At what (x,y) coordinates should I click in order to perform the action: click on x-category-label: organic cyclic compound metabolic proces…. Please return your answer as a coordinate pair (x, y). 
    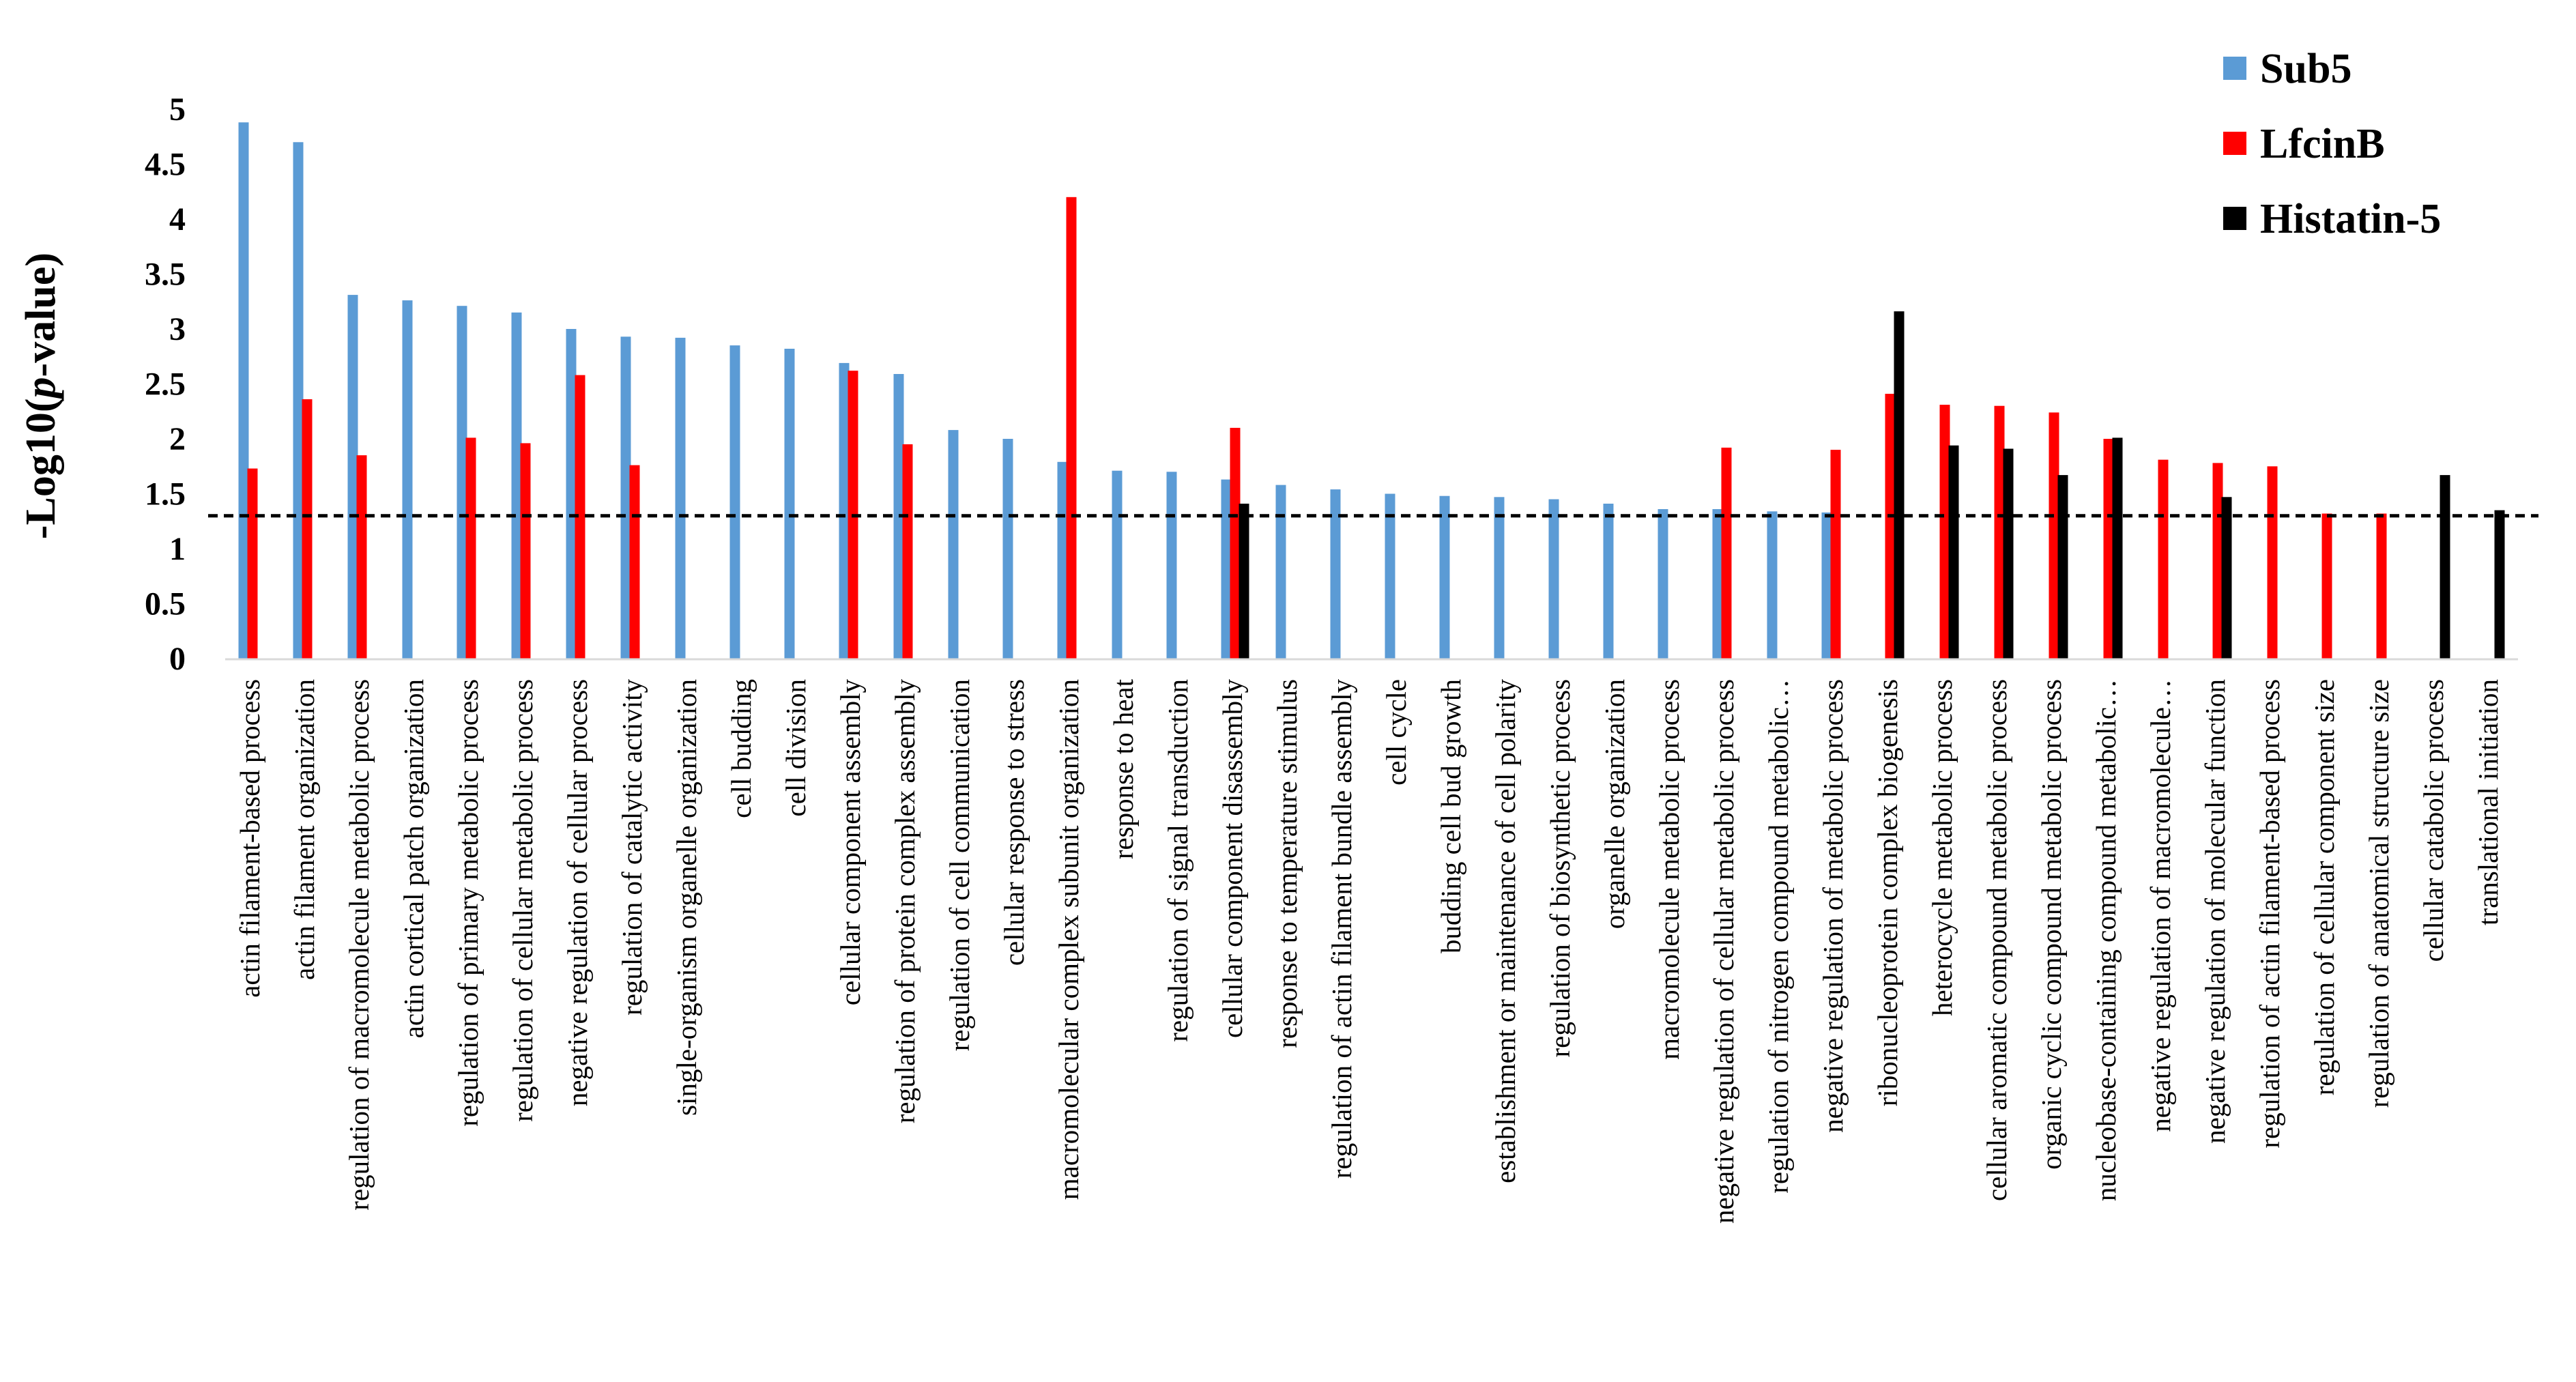
    Looking at the image, I should click on (2051, 924).